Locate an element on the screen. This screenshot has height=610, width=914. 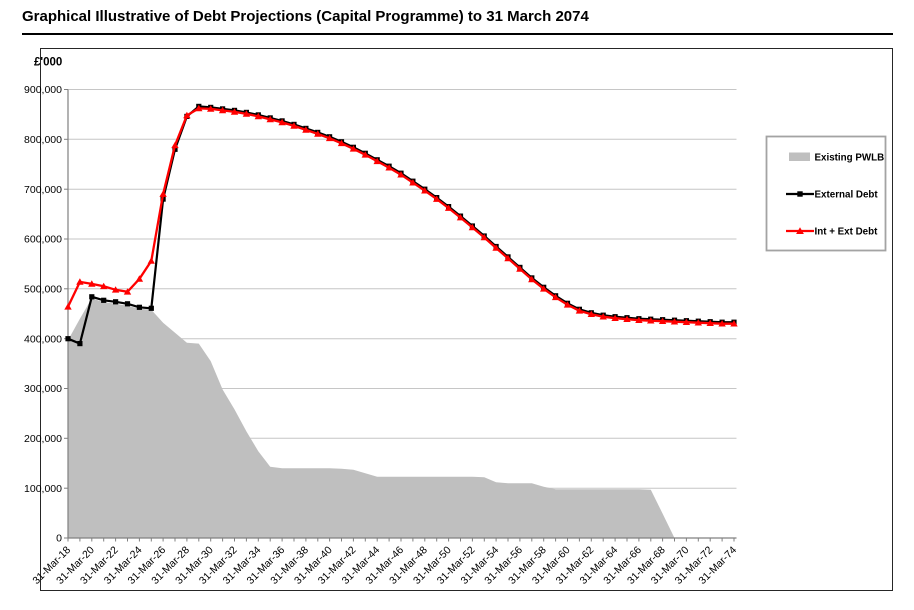
legend-label-0: Existing PWLB is located at coordinates (850, 158).